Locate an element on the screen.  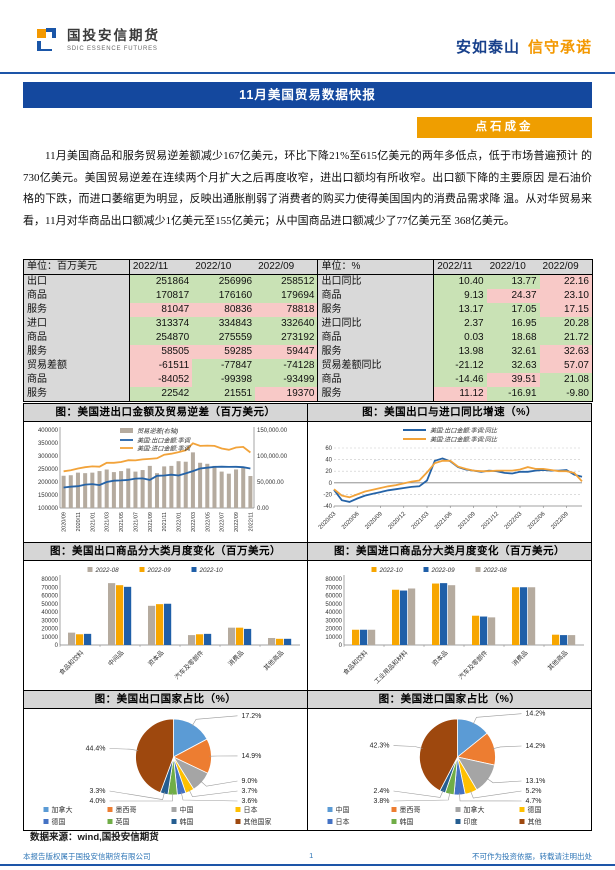
chart-title: 图：美国进出口金额及贸易逆差（百万美元） is located at coordinates (165, 413).